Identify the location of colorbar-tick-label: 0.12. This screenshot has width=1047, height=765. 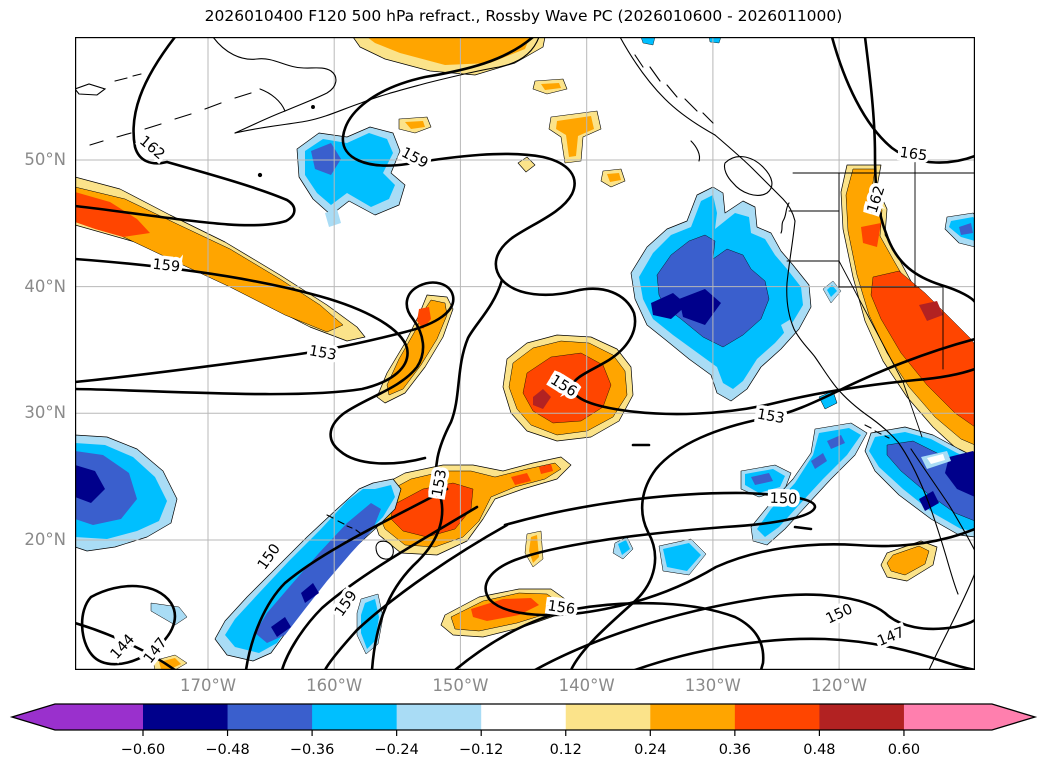
(566, 750).